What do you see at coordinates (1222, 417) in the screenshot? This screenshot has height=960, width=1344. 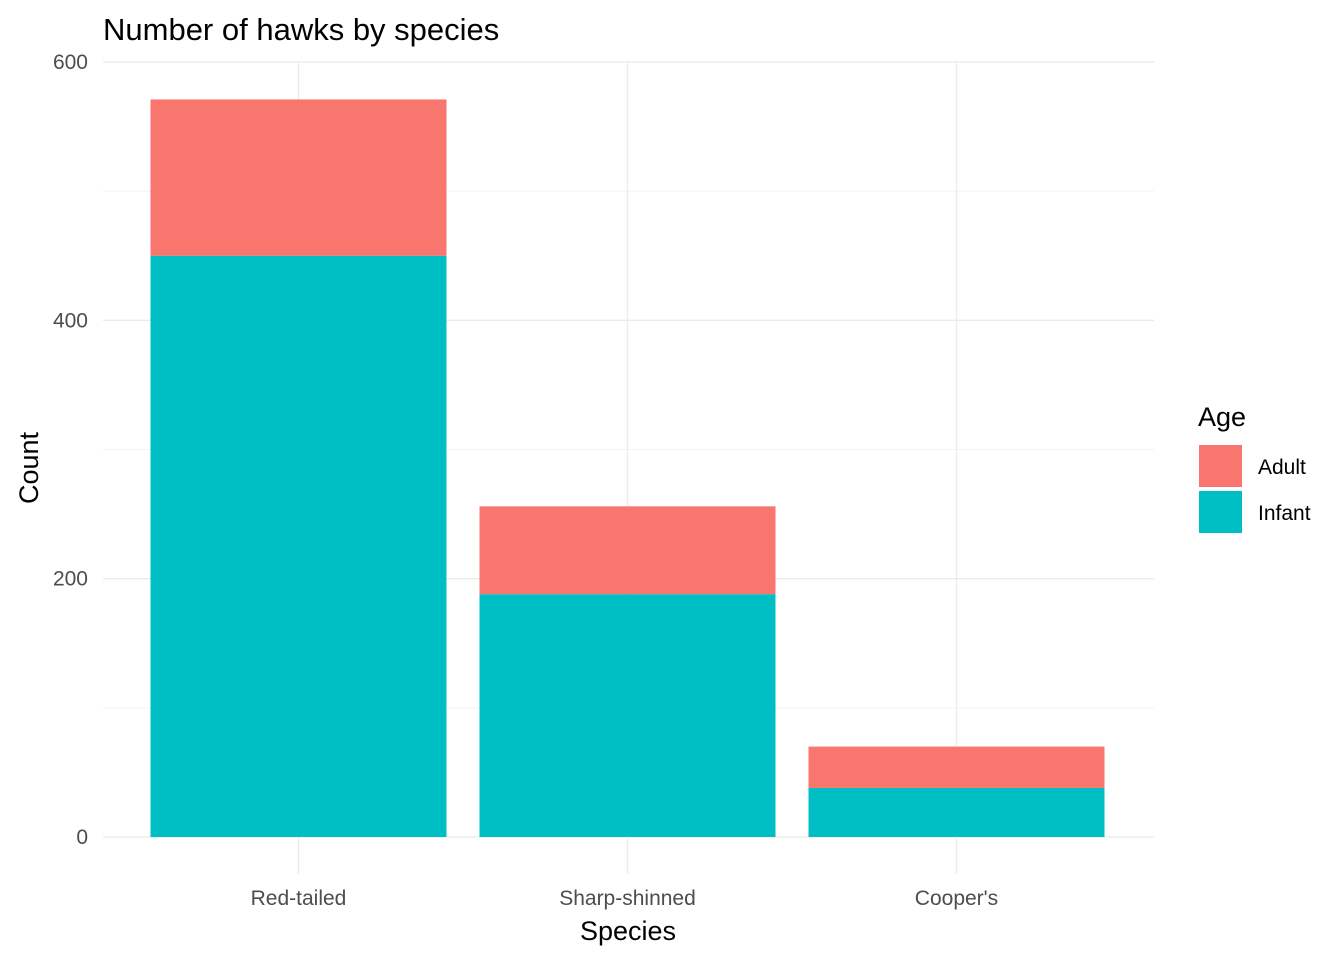 I see `legend-title: Age` at bounding box center [1222, 417].